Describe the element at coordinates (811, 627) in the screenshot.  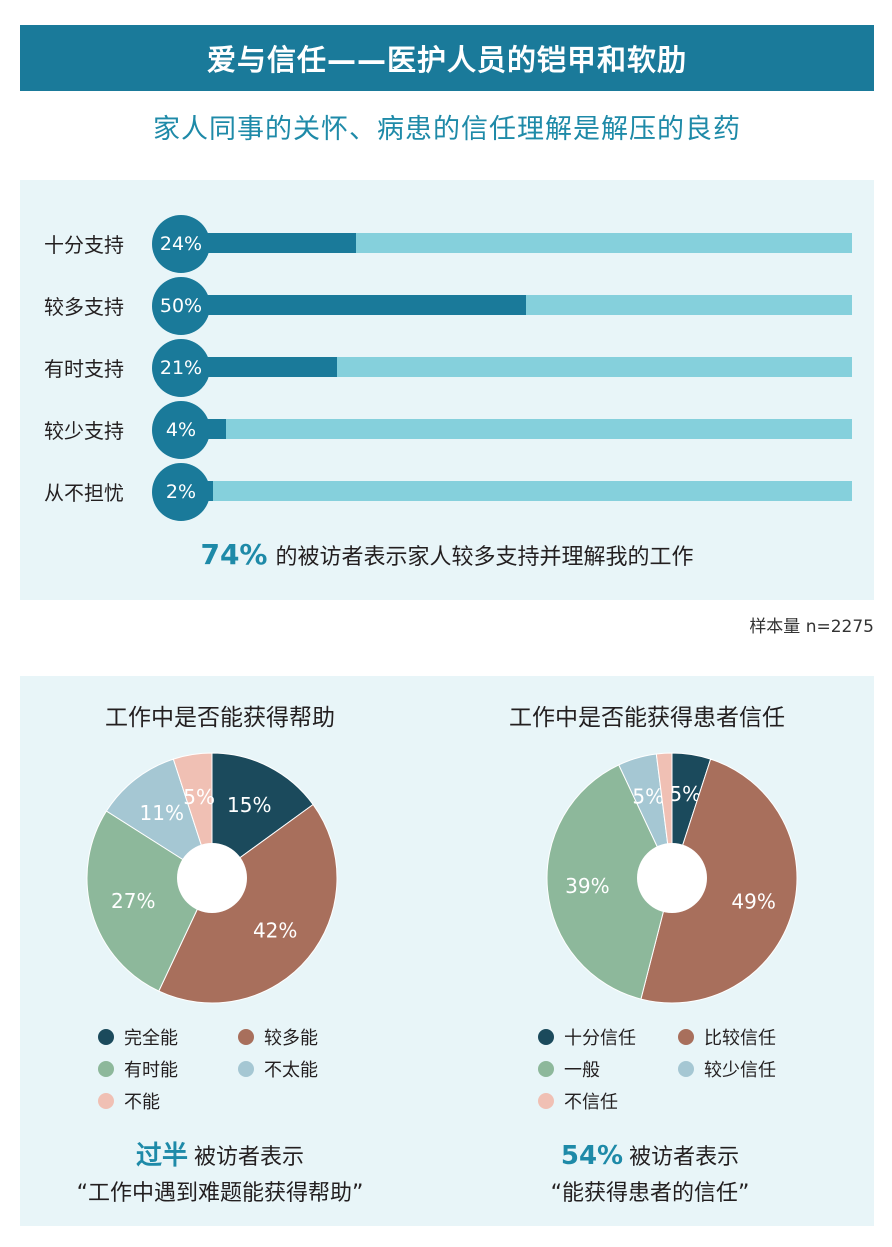
I see `sample-size-note: 样本量 n=2275` at that location.